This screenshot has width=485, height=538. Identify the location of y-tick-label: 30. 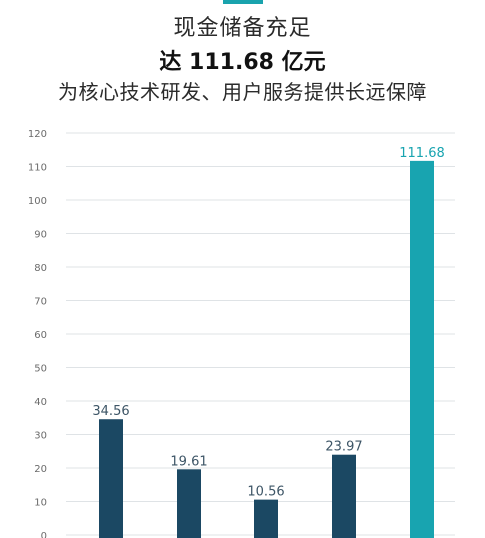
(40, 436).